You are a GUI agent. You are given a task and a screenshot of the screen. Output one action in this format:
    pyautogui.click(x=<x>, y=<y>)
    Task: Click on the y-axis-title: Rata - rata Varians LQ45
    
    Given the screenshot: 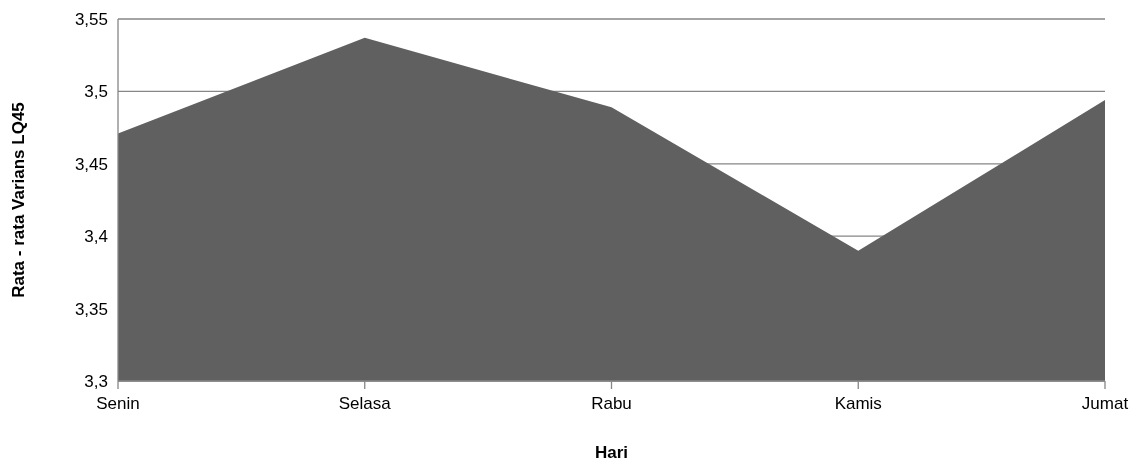 What is the action you would take?
    pyautogui.click(x=18, y=200)
    